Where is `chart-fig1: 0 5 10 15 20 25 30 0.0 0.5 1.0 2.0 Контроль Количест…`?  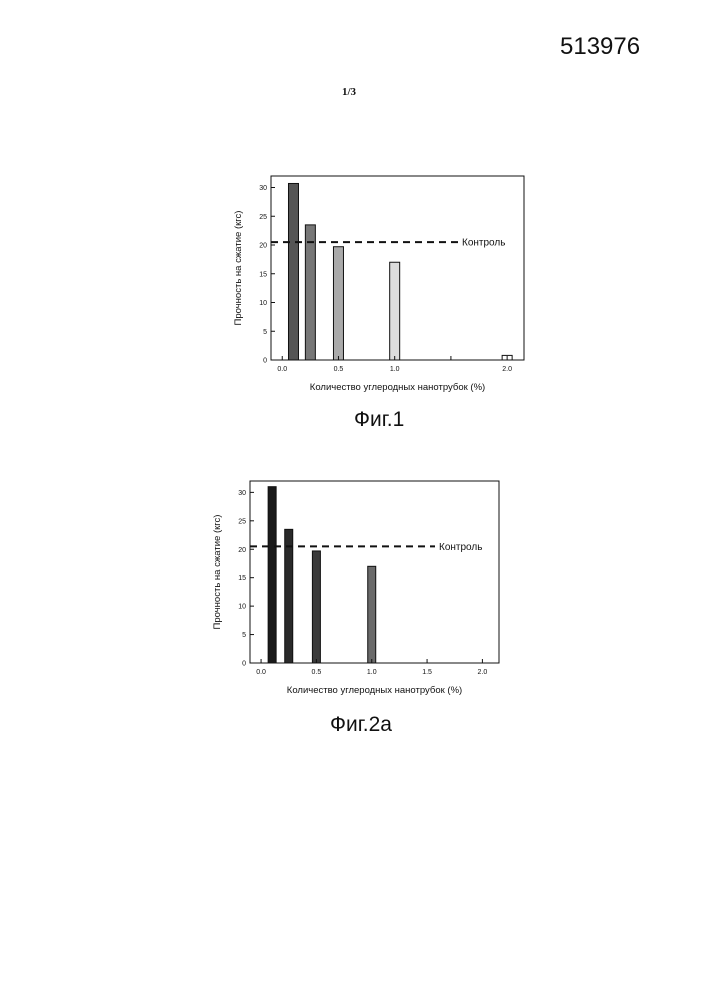
chart-fig1: 0 5 10 15 20 25 30 0.0 0.5 1.0 2.0 Контроль Количест… is located at coordinates (378, 284).